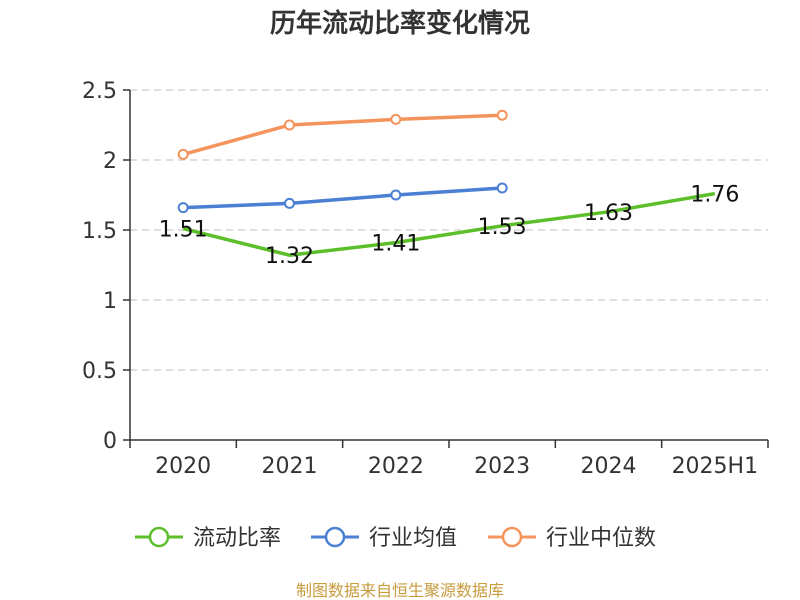 Image resolution: width=800 pixels, height=600 pixels. Describe the element at coordinates (395, 244) in the screenshot. I see `data-label: 1.41` at that location.